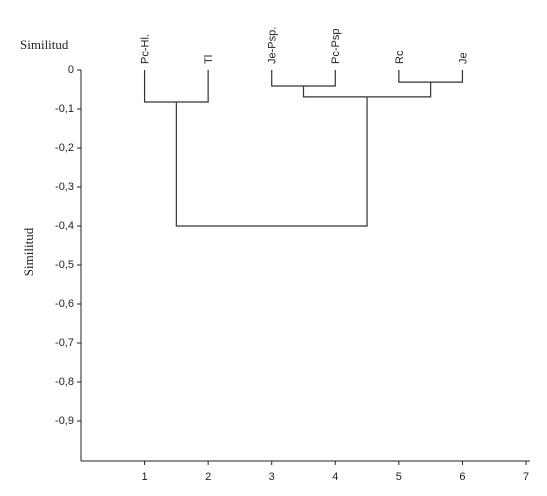 The height and width of the screenshot is (496, 547). What do you see at coordinates (462, 477) in the screenshot?
I see `x-tick-label: 6` at bounding box center [462, 477].